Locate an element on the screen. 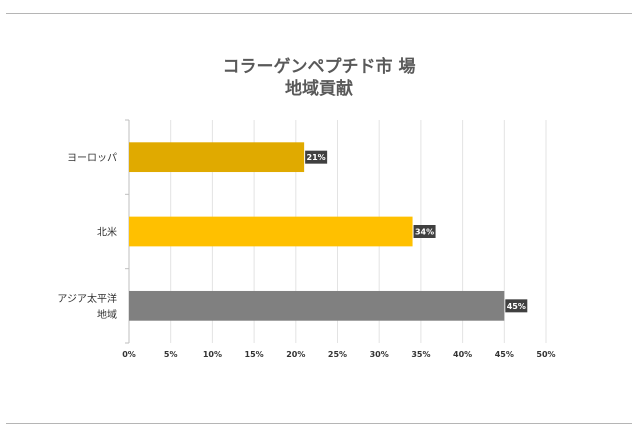 This screenshot has width=638, height=435. data-label: 34% is located at coordinates (424, 232).